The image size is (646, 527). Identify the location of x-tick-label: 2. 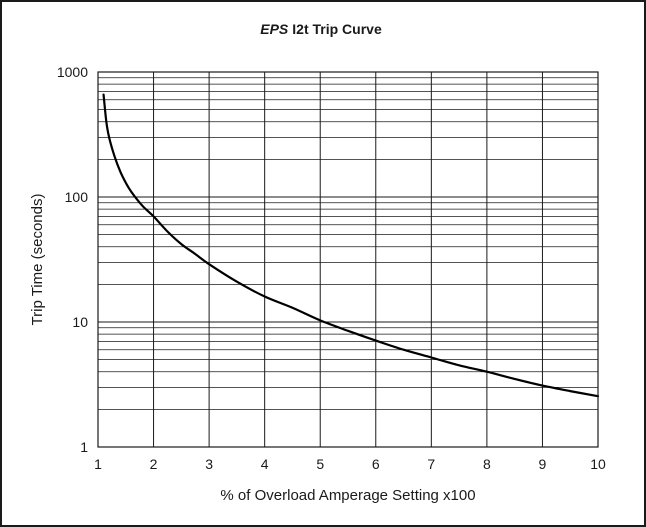
(154, 464).